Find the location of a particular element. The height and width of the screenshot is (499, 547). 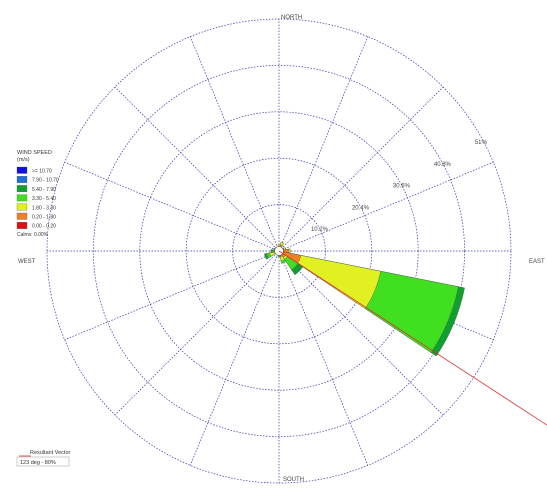

legend-title: WIND SPEED is located at coordinates (34, 153).